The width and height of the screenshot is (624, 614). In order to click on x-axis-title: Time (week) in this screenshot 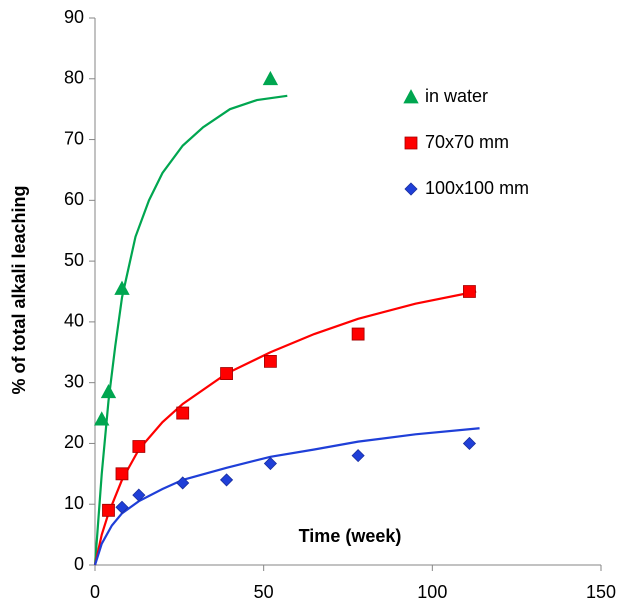, I will do `click(350, 536)`.